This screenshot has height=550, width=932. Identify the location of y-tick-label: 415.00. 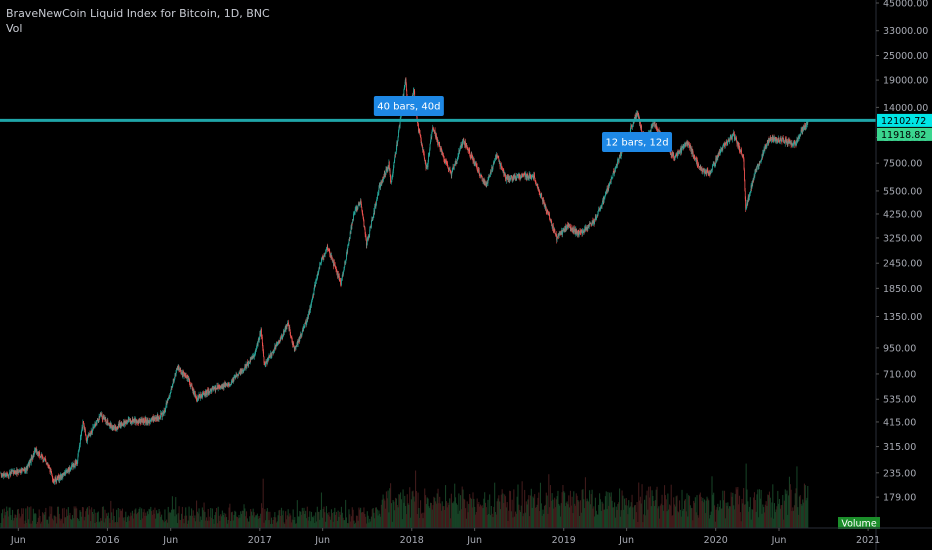
(899, 422).